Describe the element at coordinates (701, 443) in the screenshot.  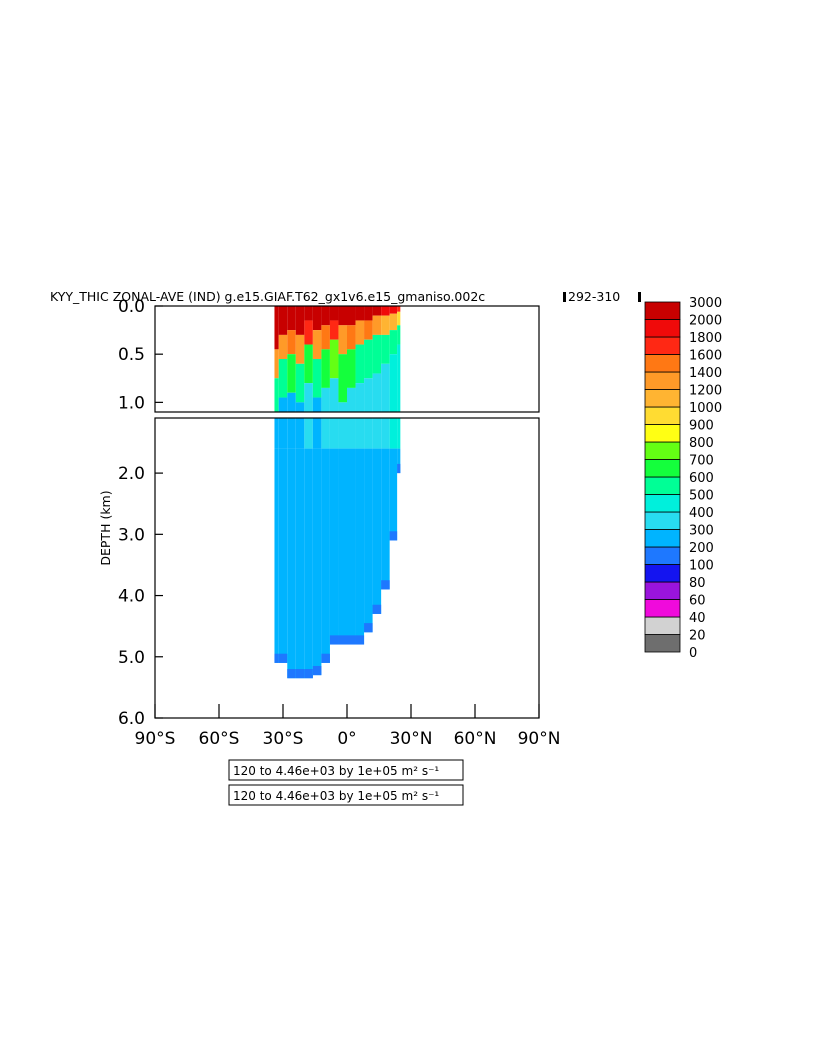
I see `colorbar-label: 800` at that location.